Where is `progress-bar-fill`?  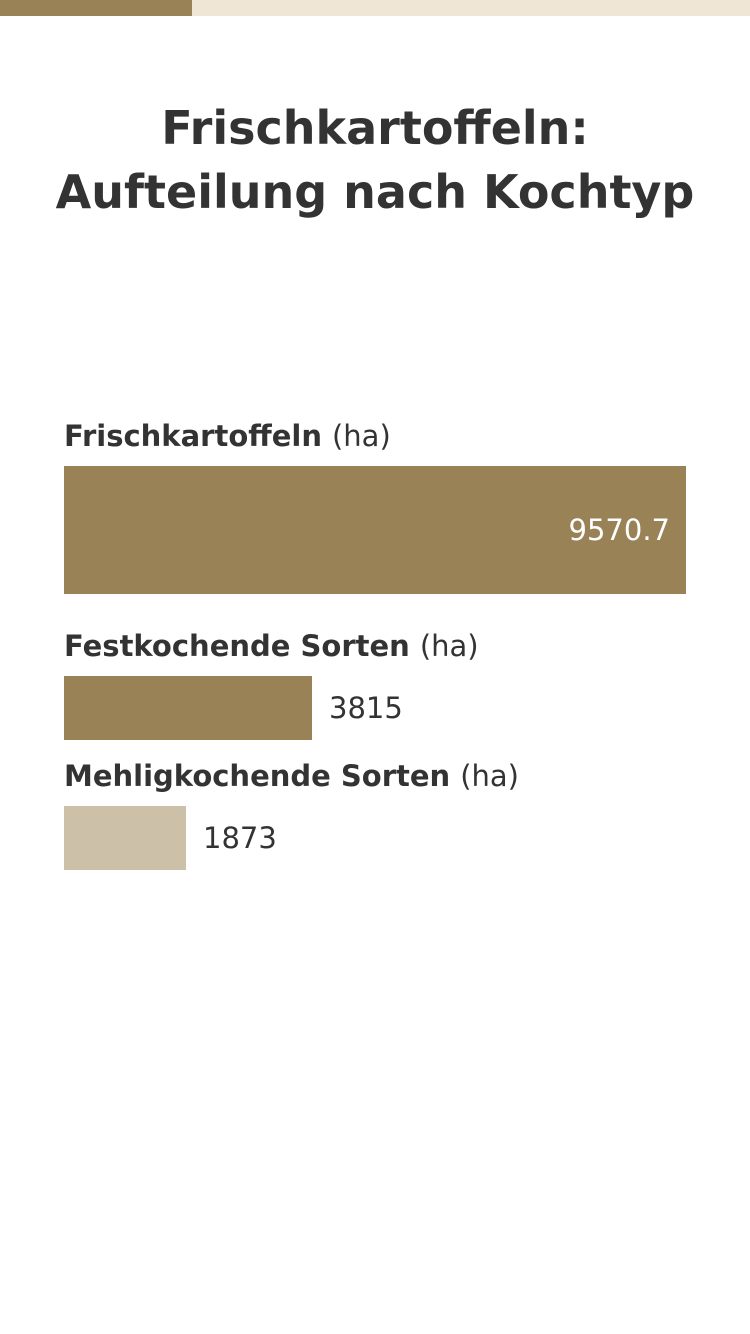
progress-bar-fill is located at coordinates (96, 8).